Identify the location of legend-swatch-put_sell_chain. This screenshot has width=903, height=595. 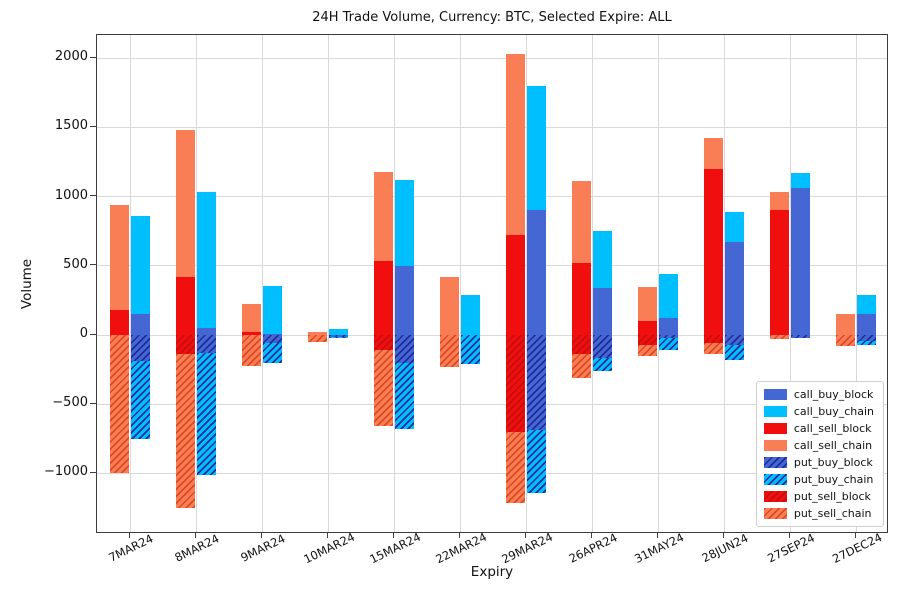
(775, 513).